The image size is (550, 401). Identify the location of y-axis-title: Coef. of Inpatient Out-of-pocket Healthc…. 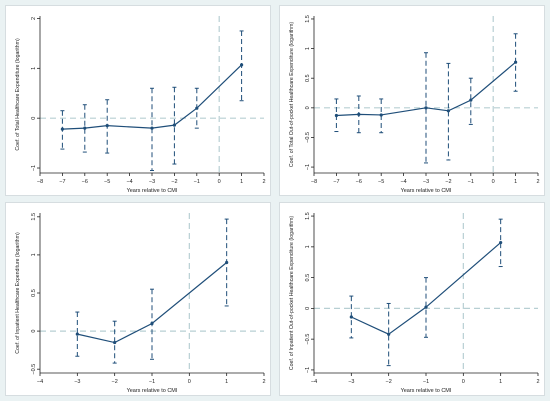
(292, 293).